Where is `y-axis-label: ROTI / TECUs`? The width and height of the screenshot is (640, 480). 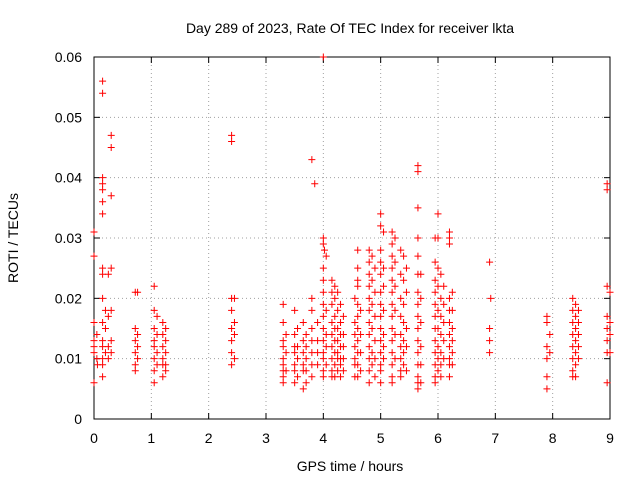 y-axis-label: ROTI / TECUs is located at coordinates (13, 238).